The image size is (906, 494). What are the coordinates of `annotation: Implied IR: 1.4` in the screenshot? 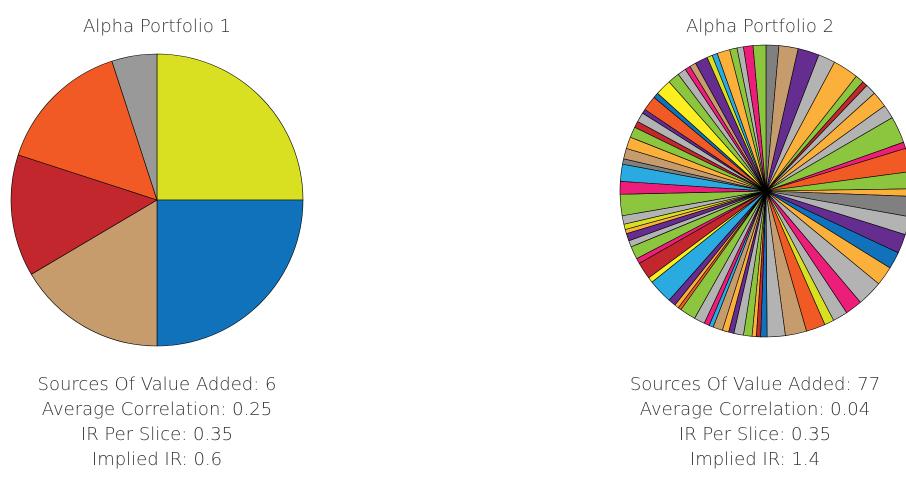 It's located at (755, 459).